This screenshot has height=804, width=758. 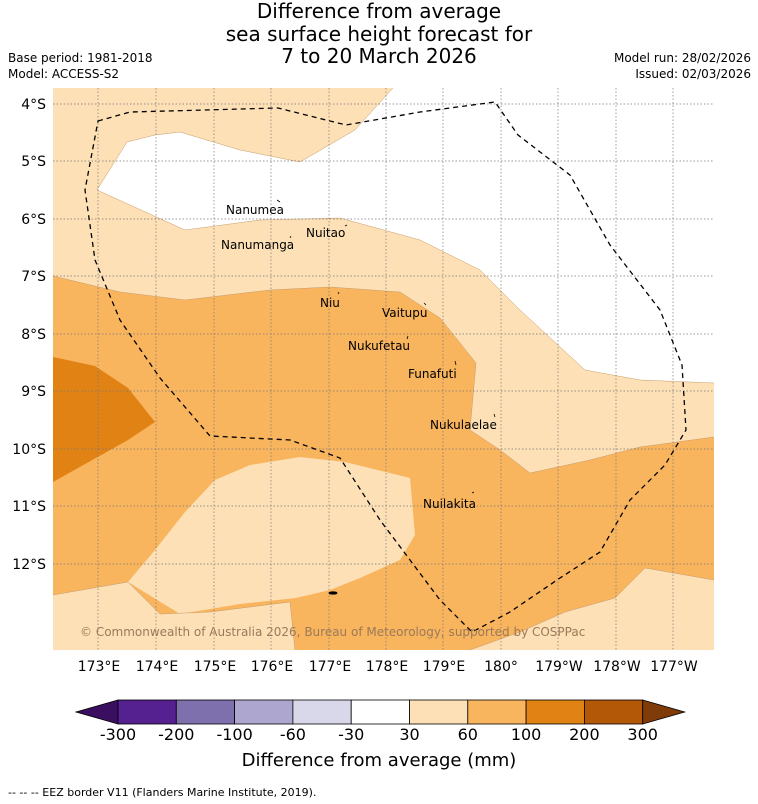 What do you see at coordinates (330, 667) in the screenshot?
I see `lon-tick-label: 177°E` at bounding box center [330, 667].